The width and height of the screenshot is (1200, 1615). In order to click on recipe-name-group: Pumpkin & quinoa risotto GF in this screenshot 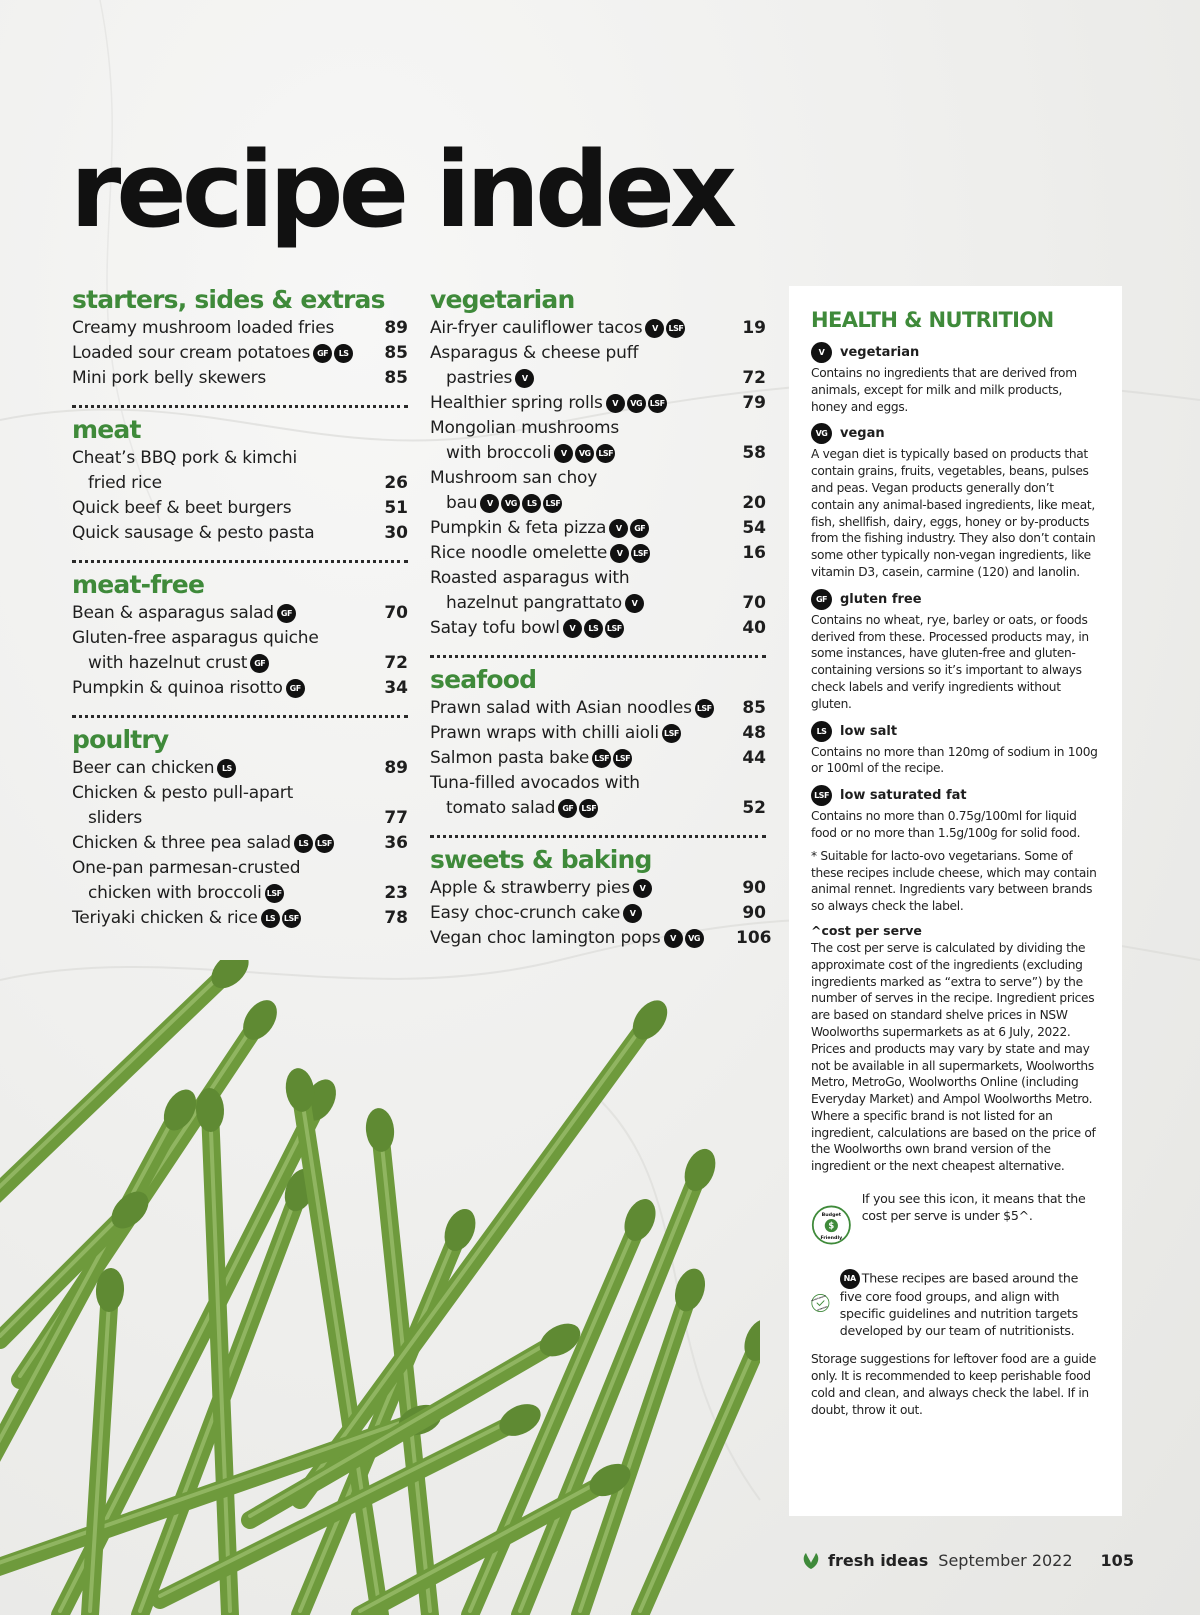, I will do `click(225, 688)`.